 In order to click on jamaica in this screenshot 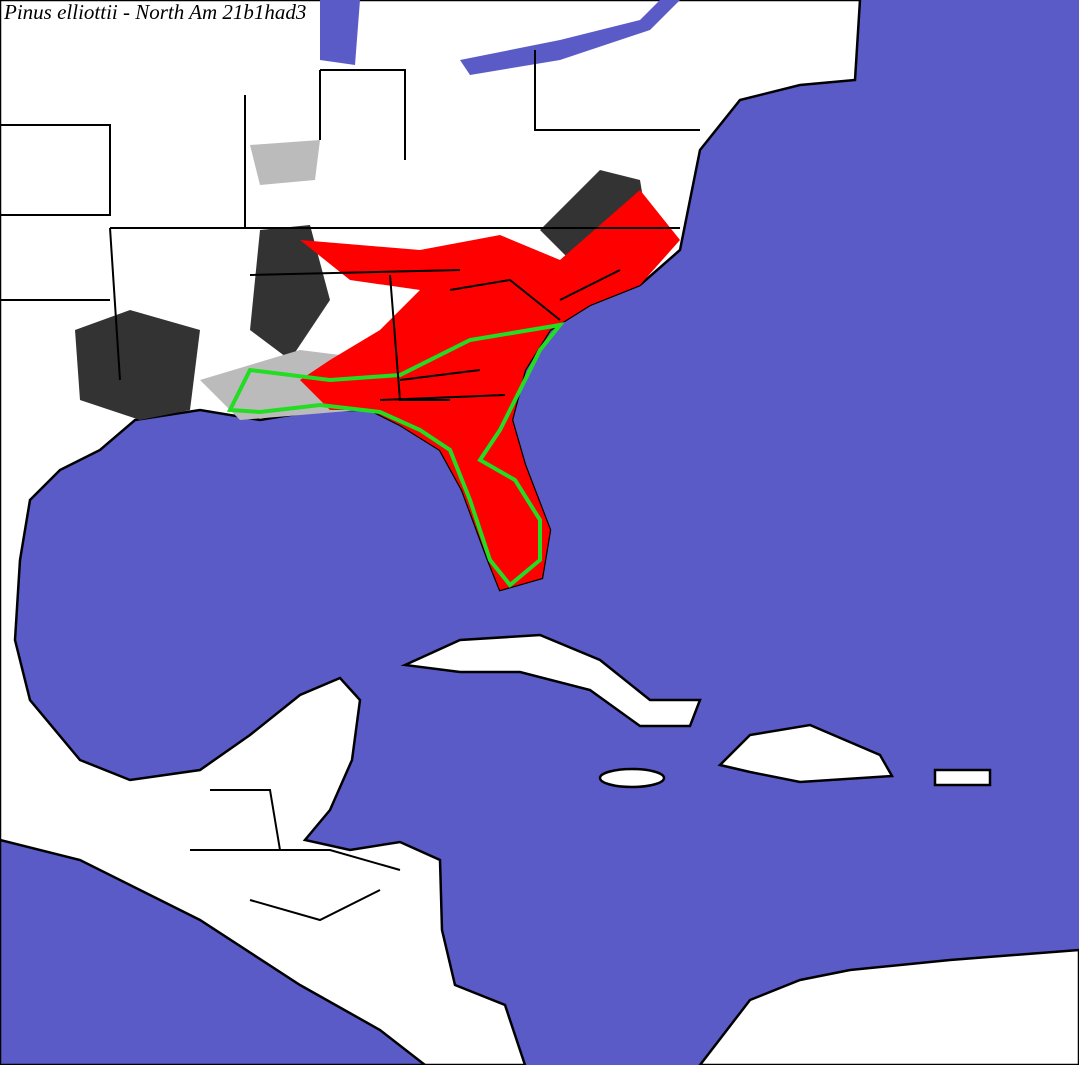, I will do `click(632, 778)`.